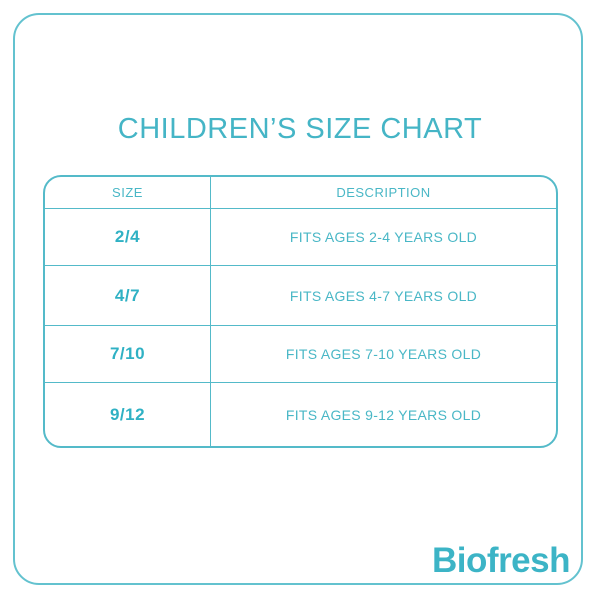 The height and width of the screenshot is (600, 600). What do you see at coordinates (127, 414) in the screenshot?
I see `table-row-size: 9/12` at bounding box center [127, 414].